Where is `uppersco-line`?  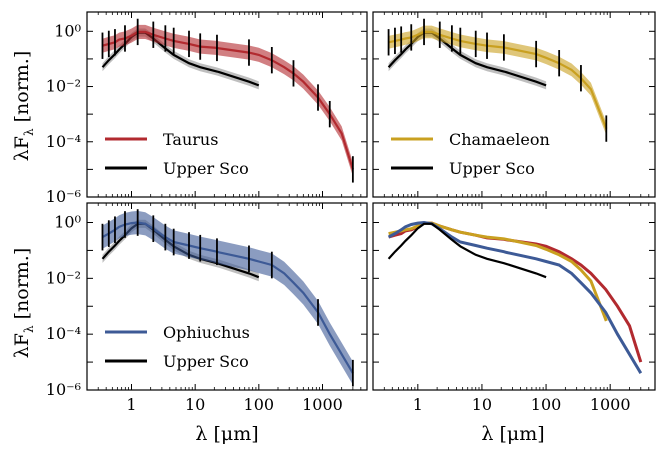 uppersco-line is located at coordinates (467, 250).